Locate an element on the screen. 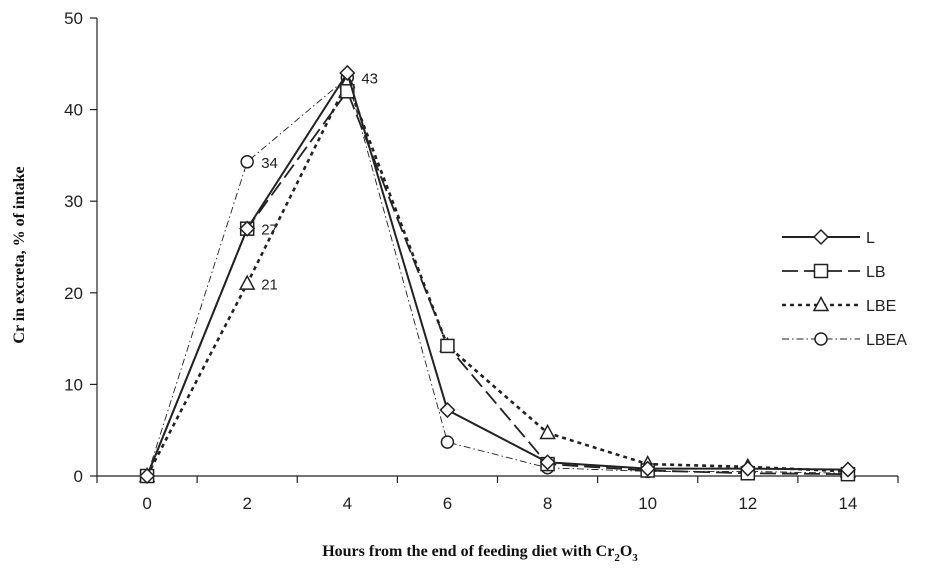 The image size is (930, 573). x-axis-ticks: 0 2 4 6 8 10 12 14 is located at coordinates (497, 494).